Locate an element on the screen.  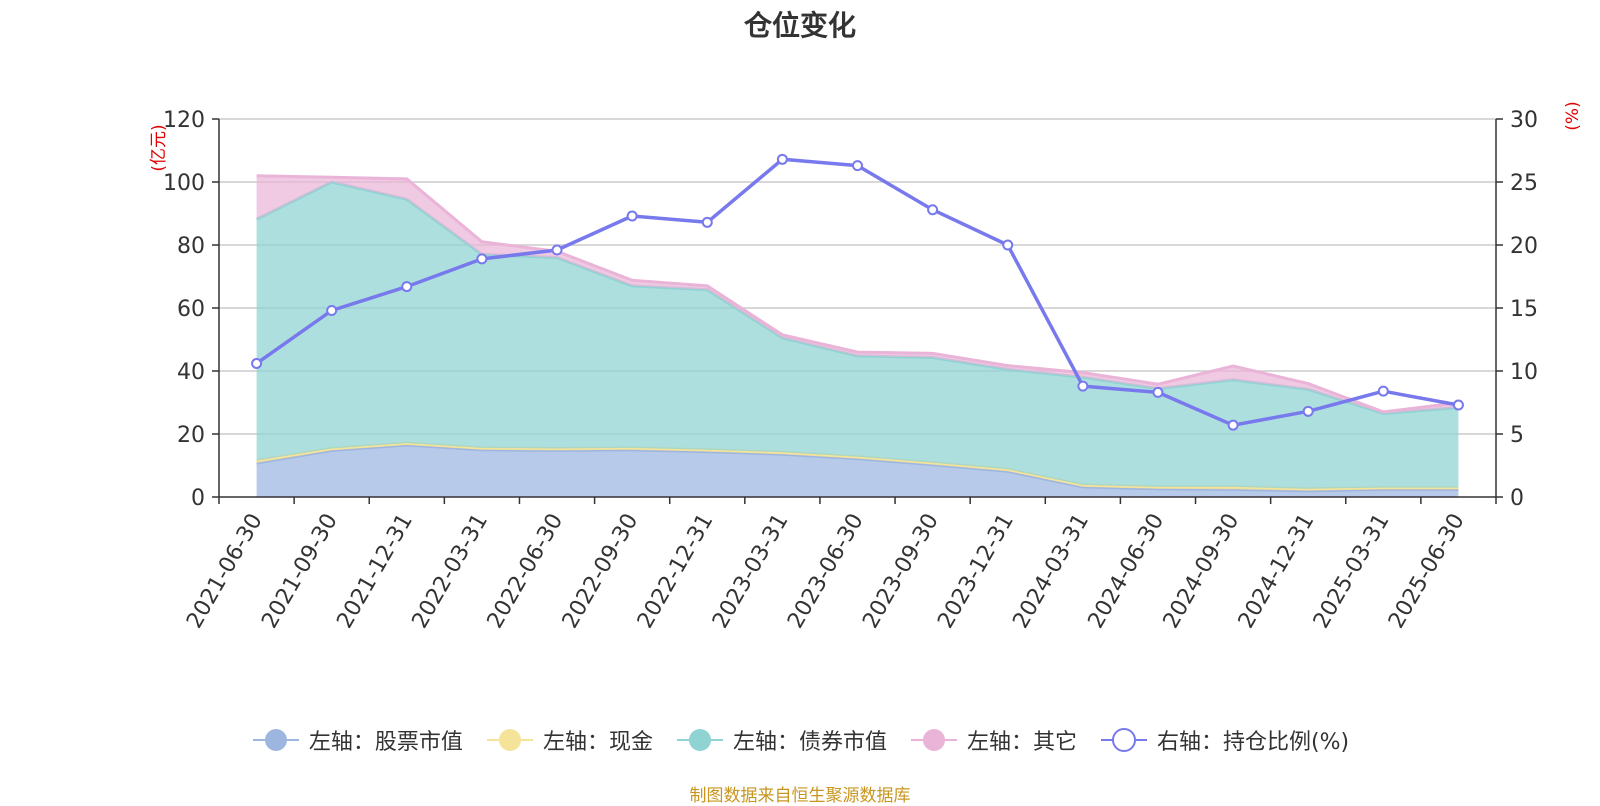
left-axis-tick-label: 120 is located at coordinates (184, 120).